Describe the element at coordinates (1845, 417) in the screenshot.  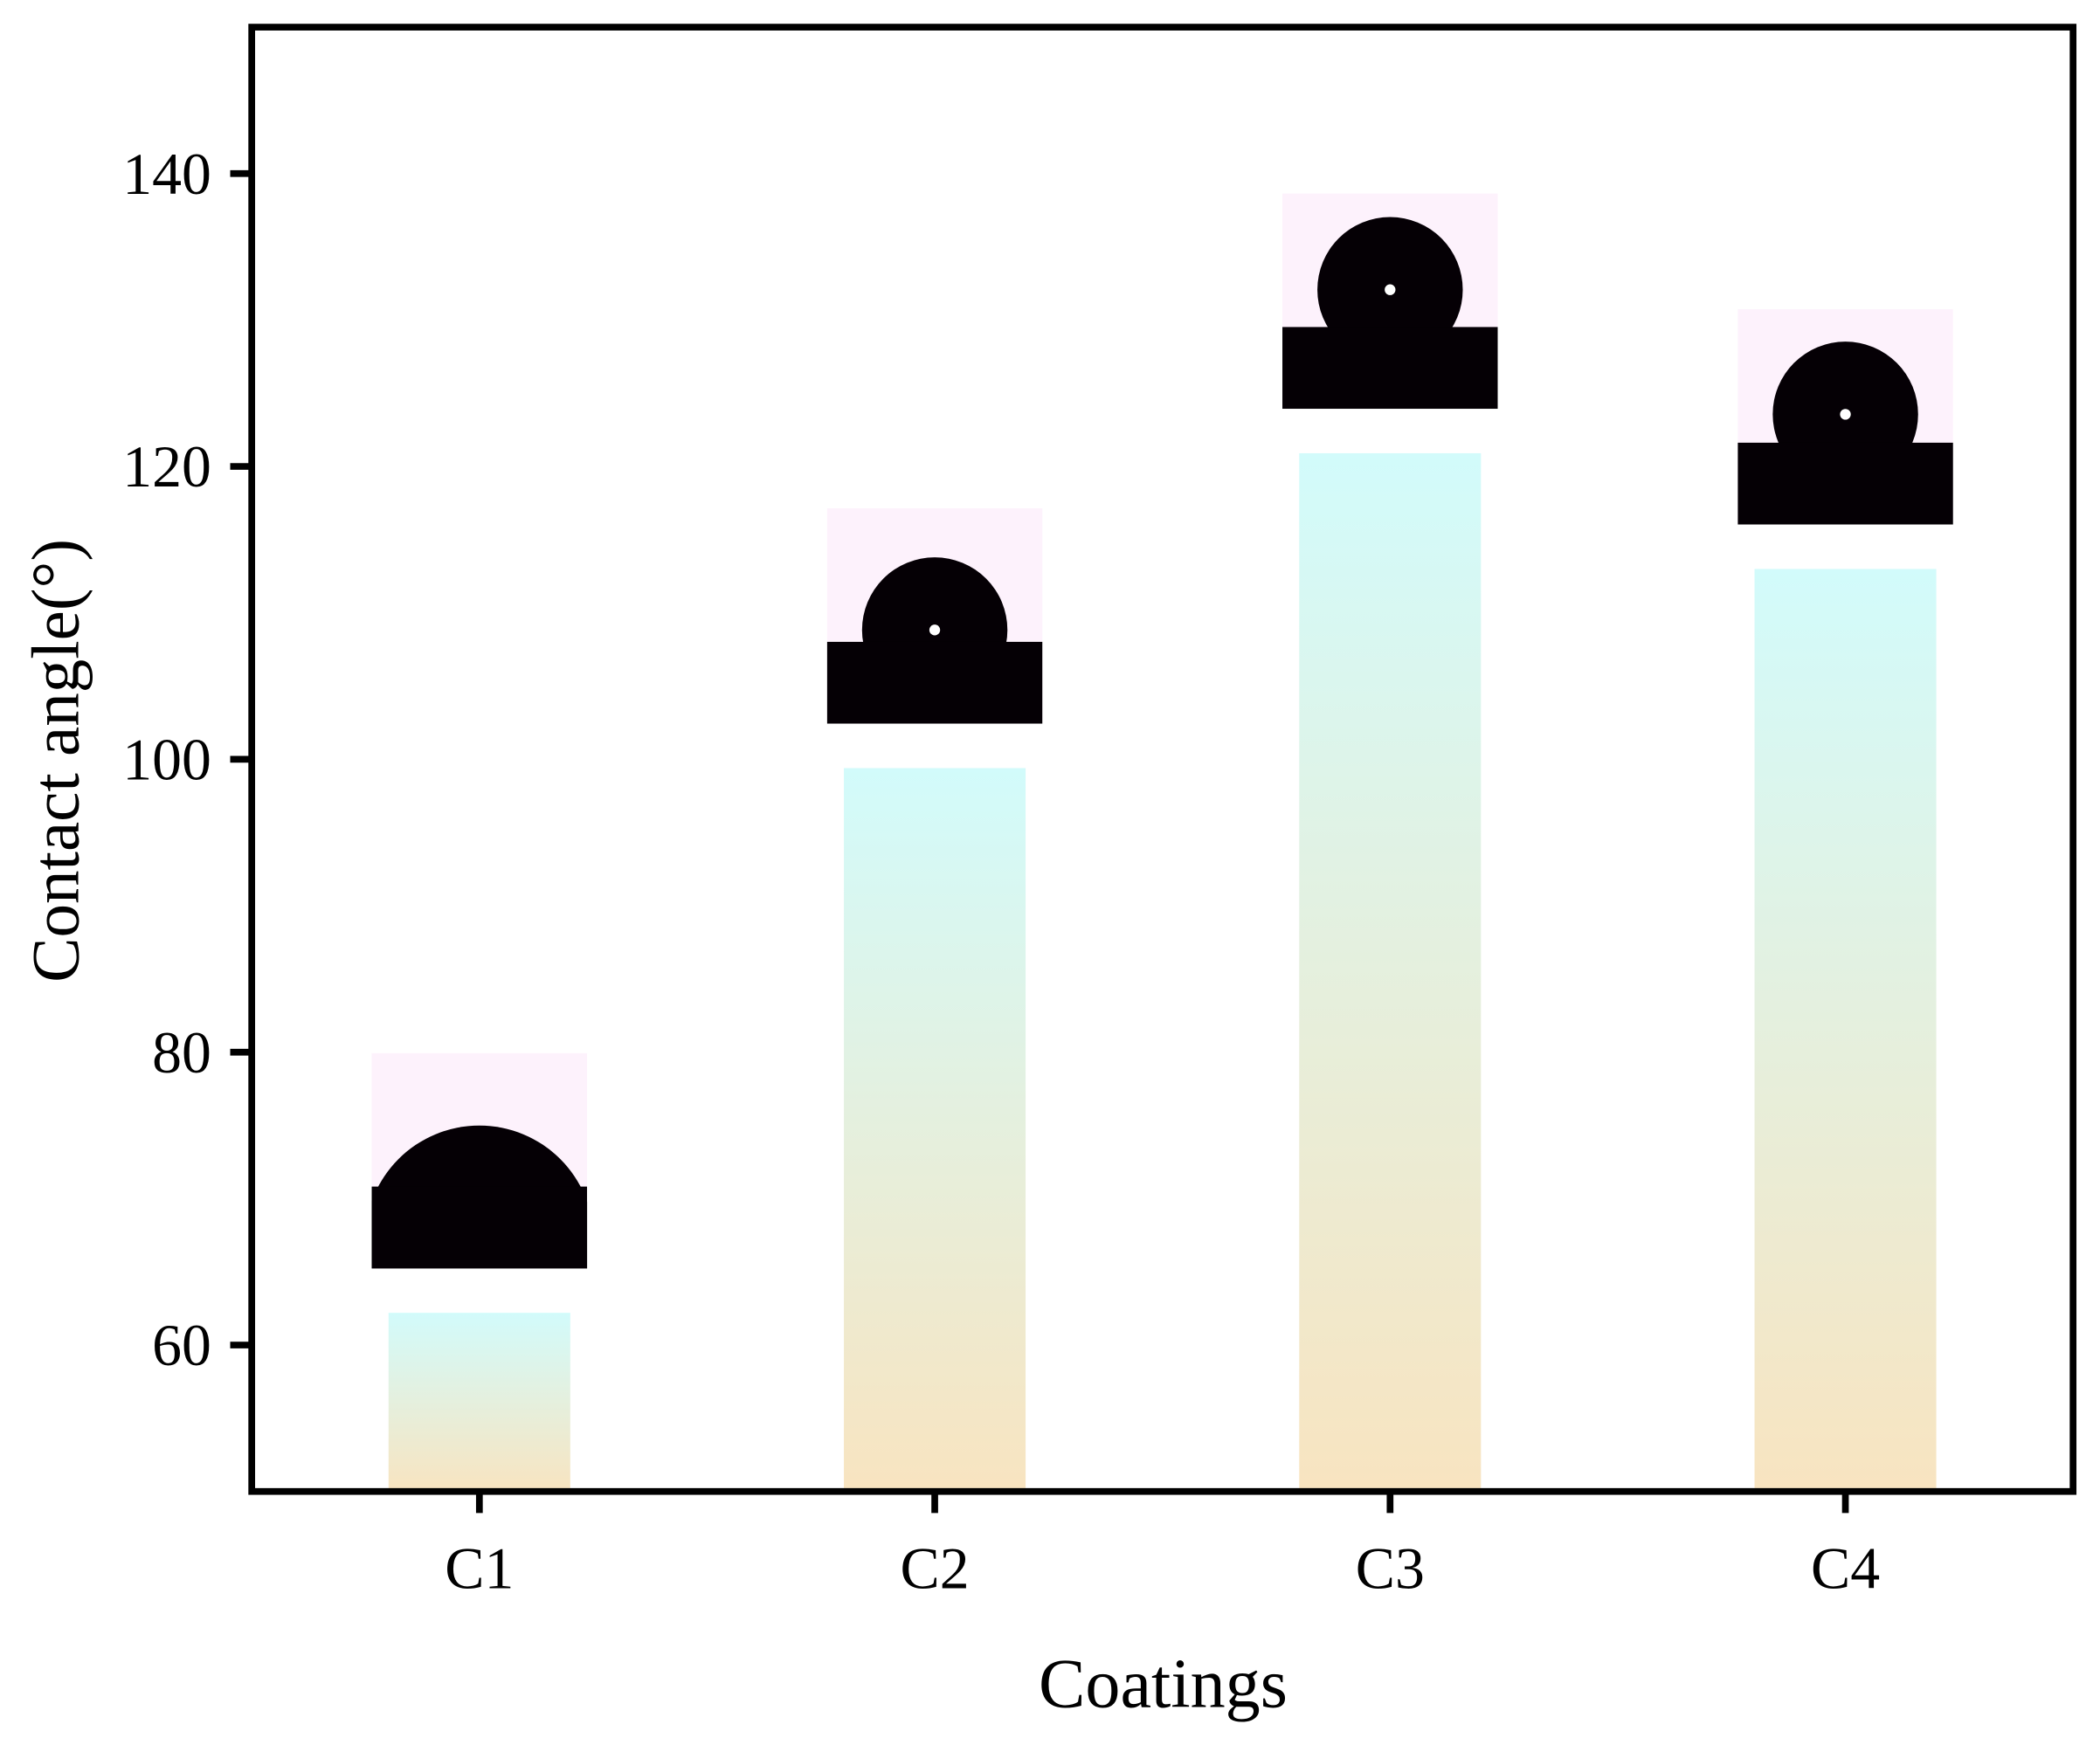
I see `droplet-inset-C4` at that location.